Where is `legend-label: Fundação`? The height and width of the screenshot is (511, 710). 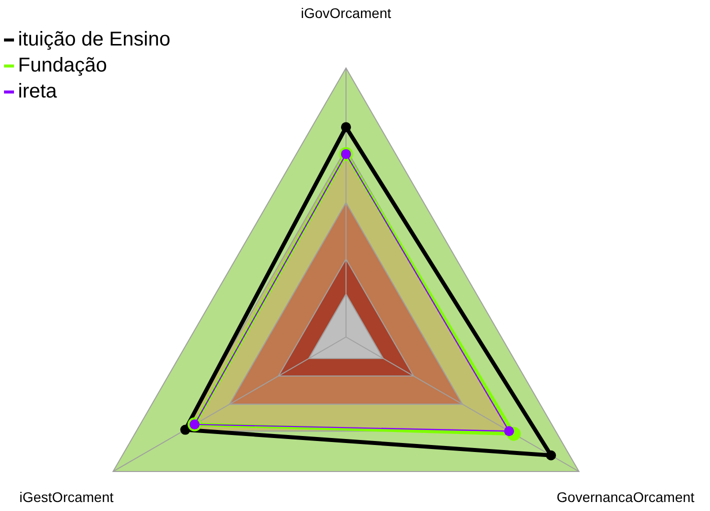
legend-label: Fundação is located at coordinates (62, 65).